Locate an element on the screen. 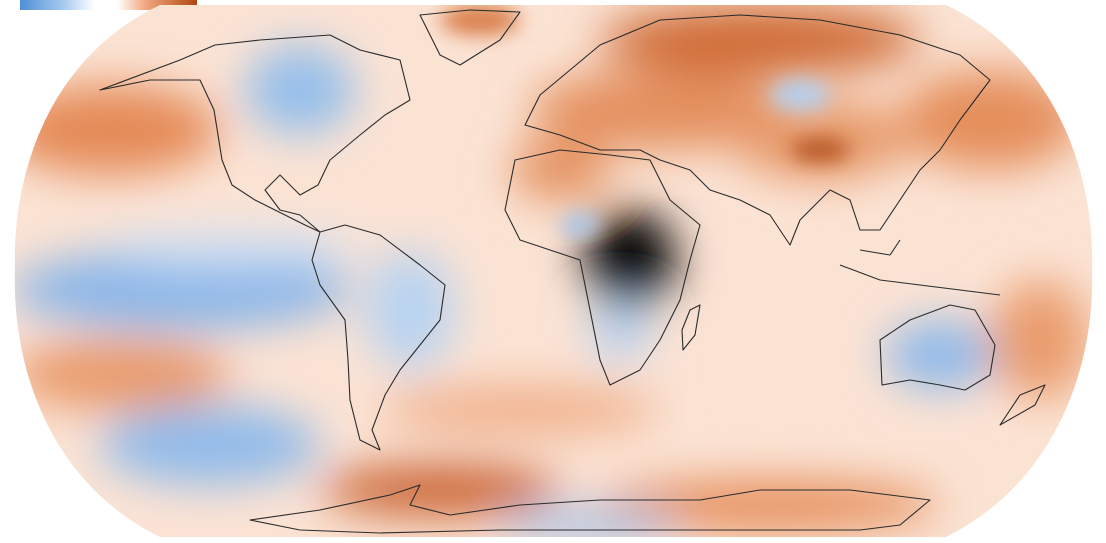 The width and height of the screenshot is (1106, 543). australia is located at coordinates (937, 347).